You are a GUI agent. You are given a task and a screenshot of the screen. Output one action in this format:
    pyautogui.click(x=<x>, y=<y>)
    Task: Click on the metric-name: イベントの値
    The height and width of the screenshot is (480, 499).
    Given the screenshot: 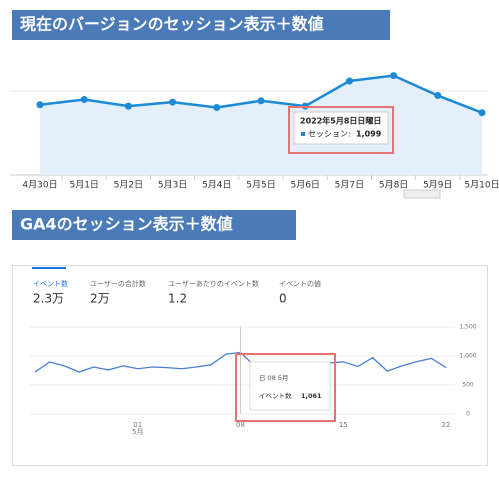 What is the action you would take?
    pyautogui.click(x=300, y=283)
    